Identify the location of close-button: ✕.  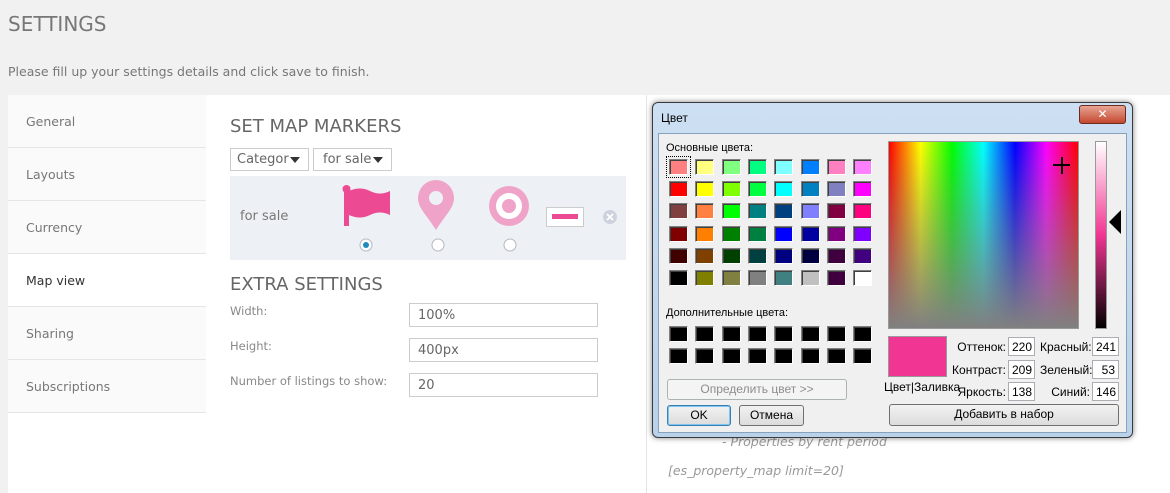
(1102, 114).